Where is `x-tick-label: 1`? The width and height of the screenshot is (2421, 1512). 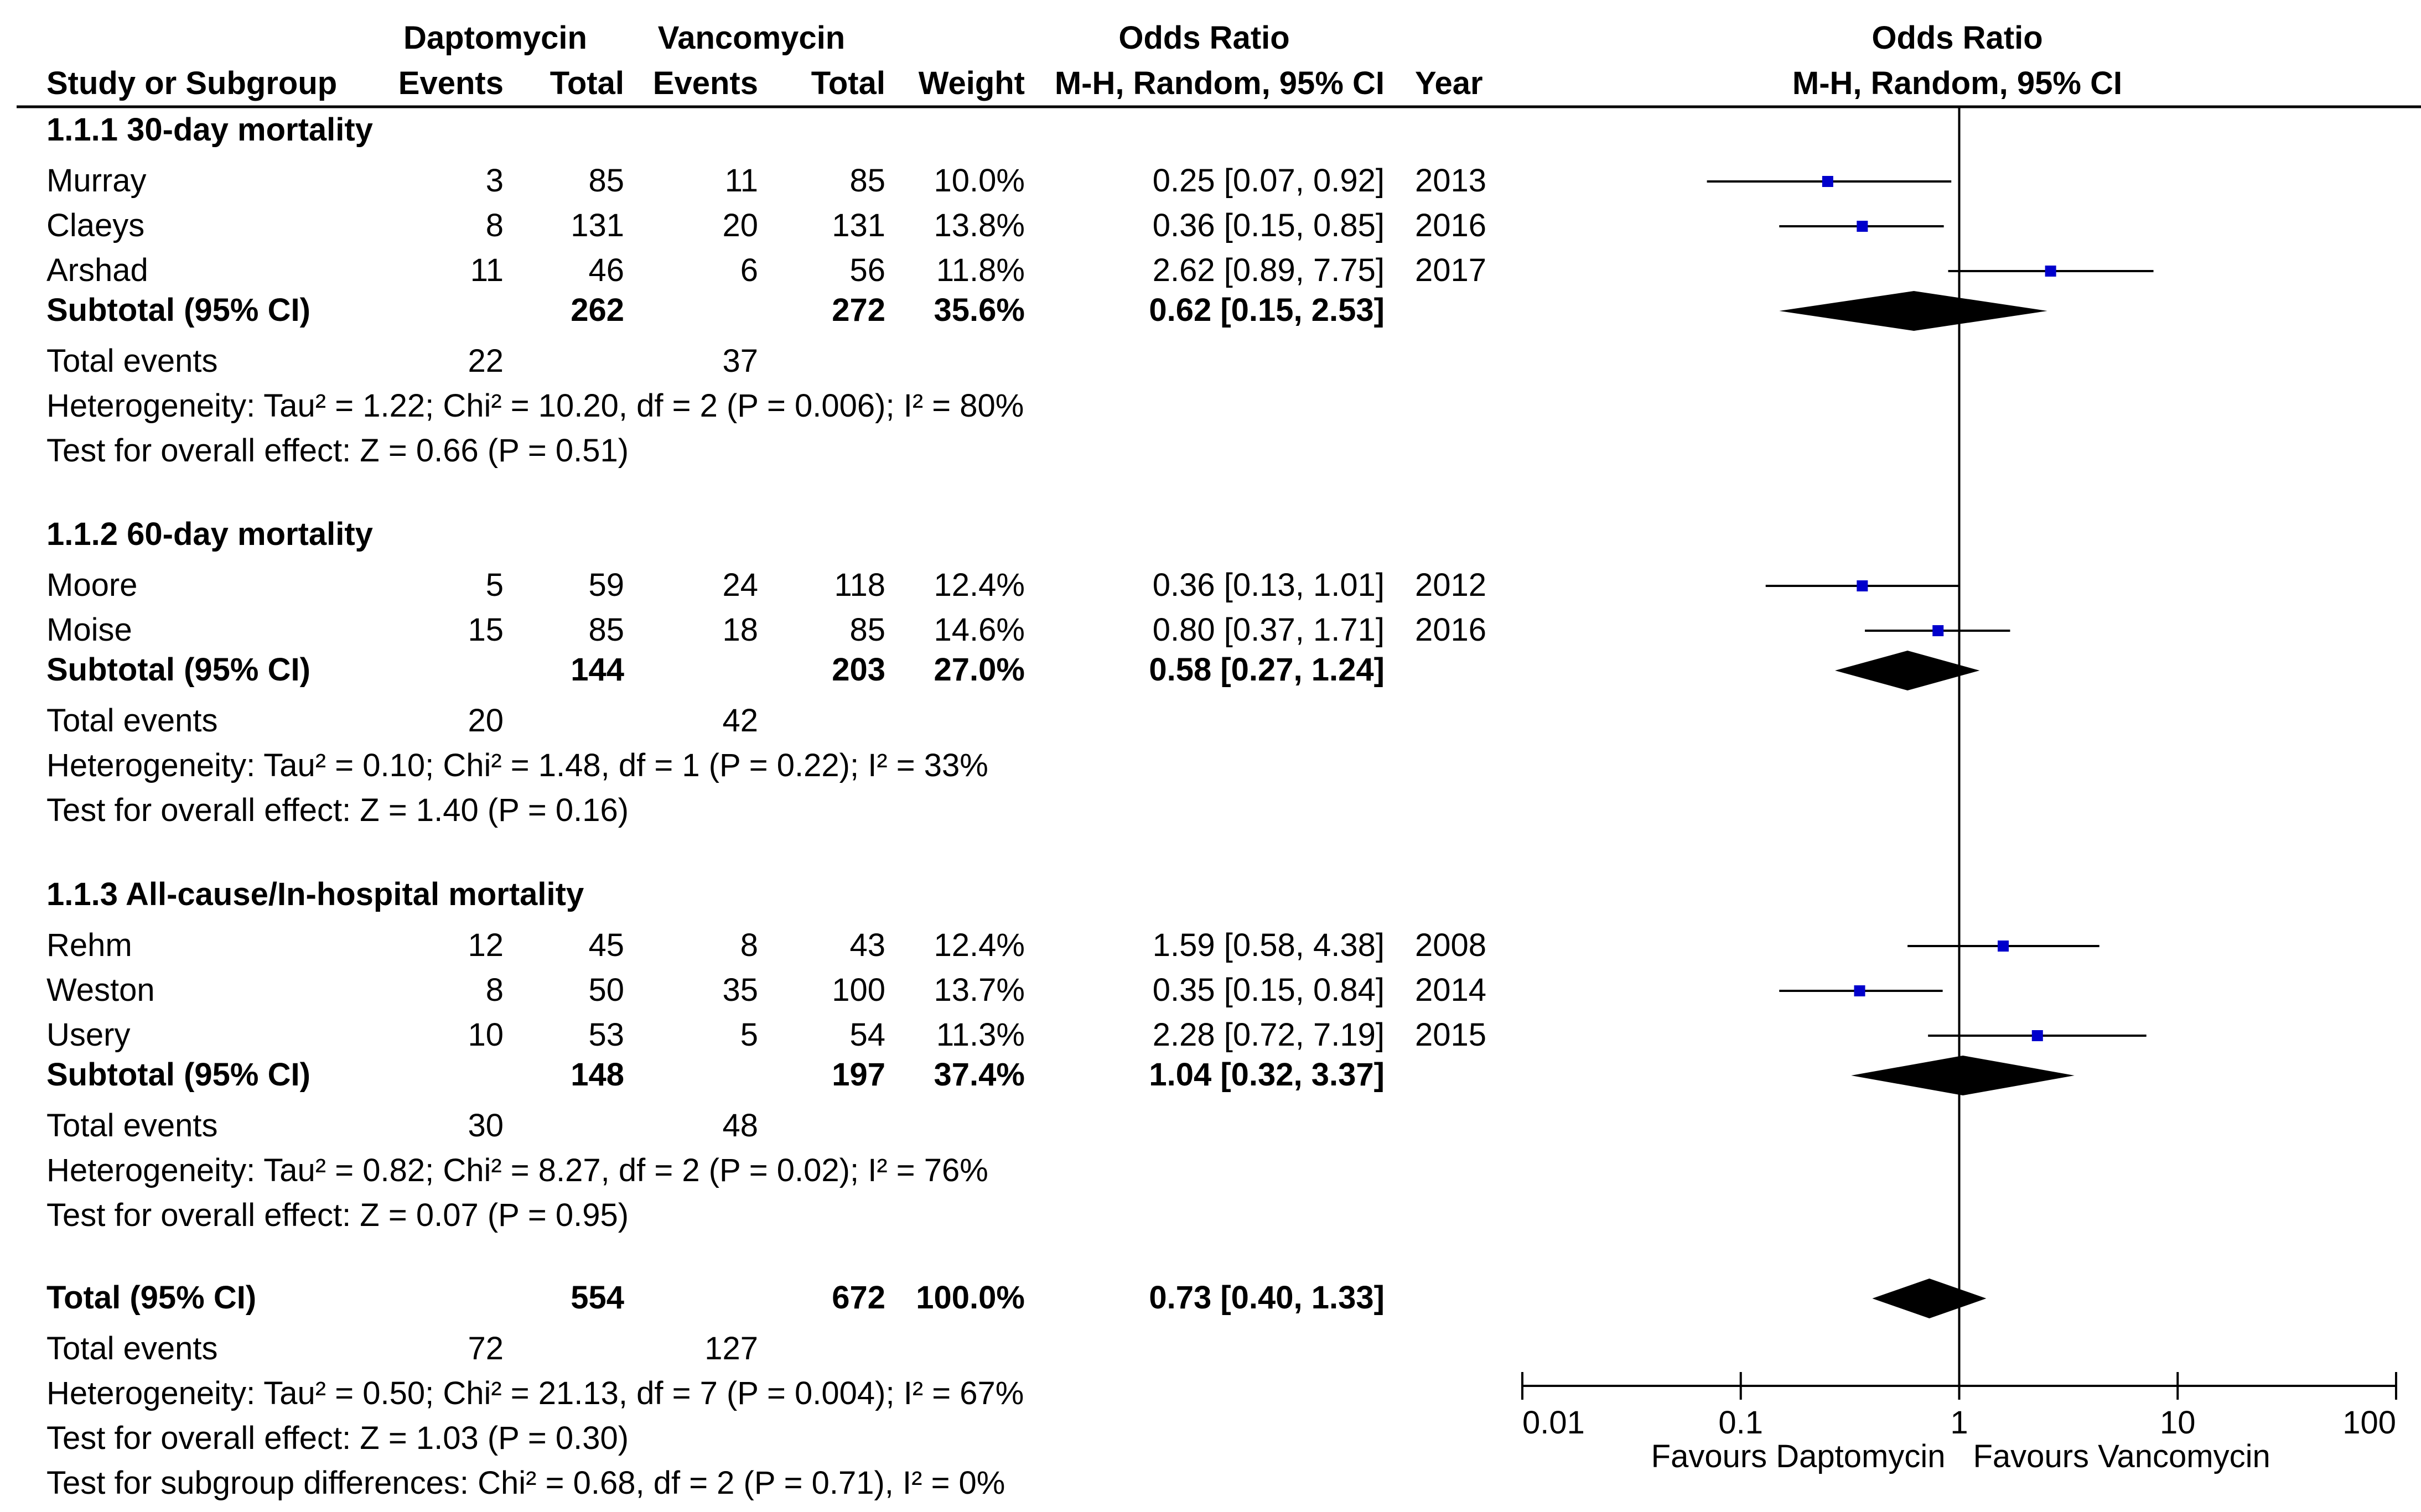
x-tick-label: 1 is located at coordinates (1959, 1423).